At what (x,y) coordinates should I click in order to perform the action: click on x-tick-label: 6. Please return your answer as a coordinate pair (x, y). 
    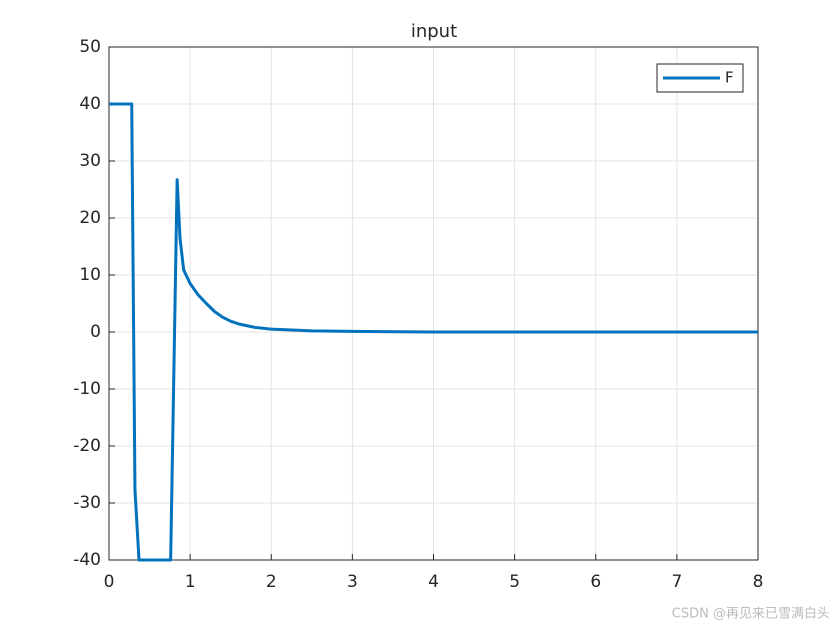
    Looking at the image, I should click on (595, 582).